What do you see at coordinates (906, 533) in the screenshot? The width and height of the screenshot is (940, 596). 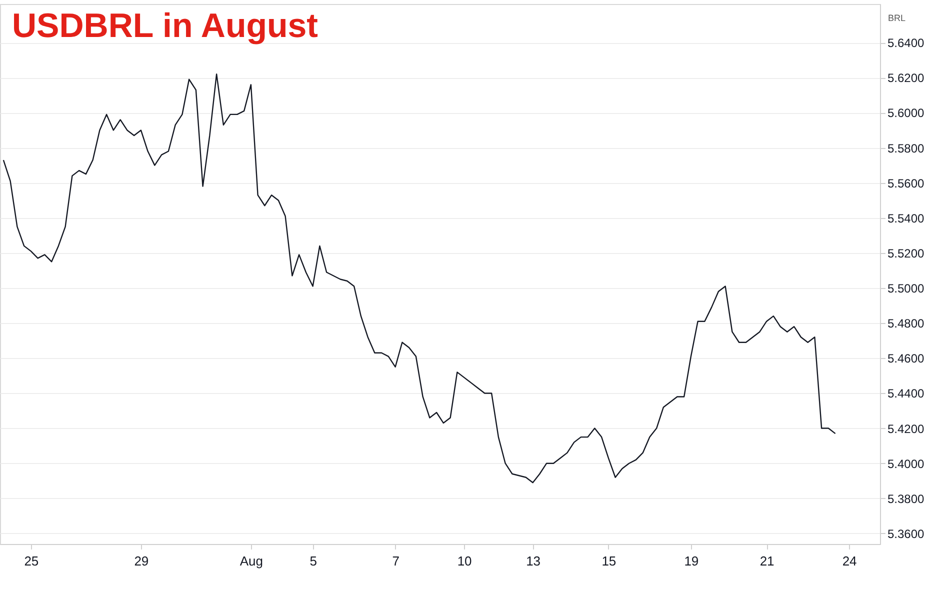 I see `y-tick-label: 5.3600` at bounding box center [906, 533].